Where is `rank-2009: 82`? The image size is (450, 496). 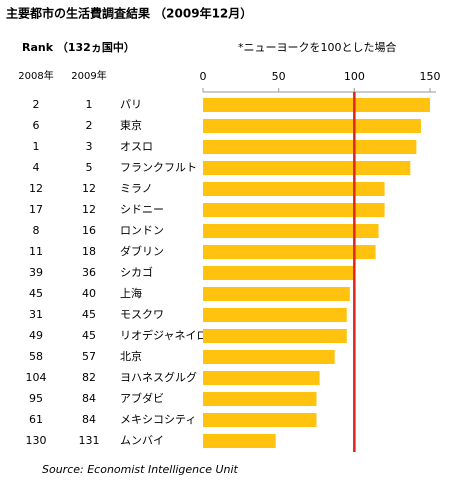
rank-2009: 82 is located at coordinates (89, 377).